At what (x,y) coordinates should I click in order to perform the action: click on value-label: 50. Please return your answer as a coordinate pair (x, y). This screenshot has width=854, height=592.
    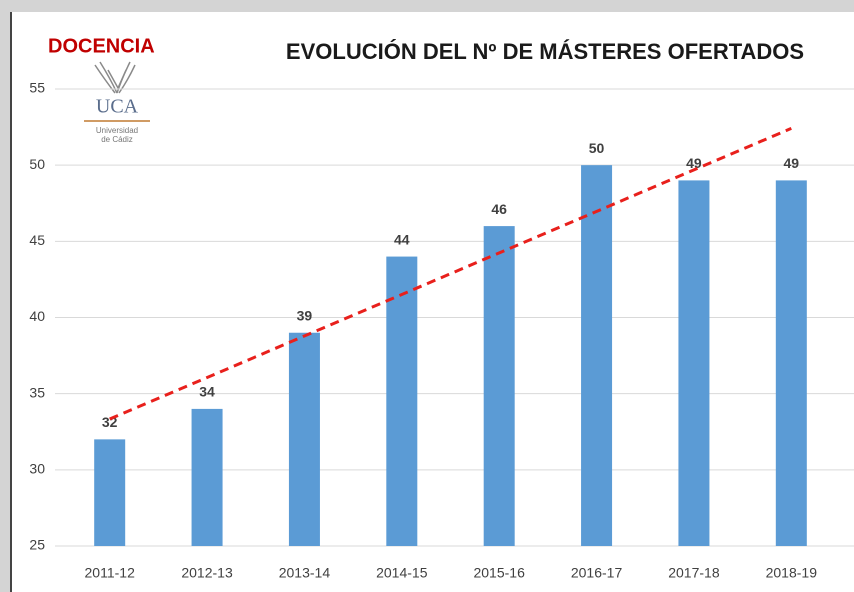
    Looking at the image, I should click on (597, 148).